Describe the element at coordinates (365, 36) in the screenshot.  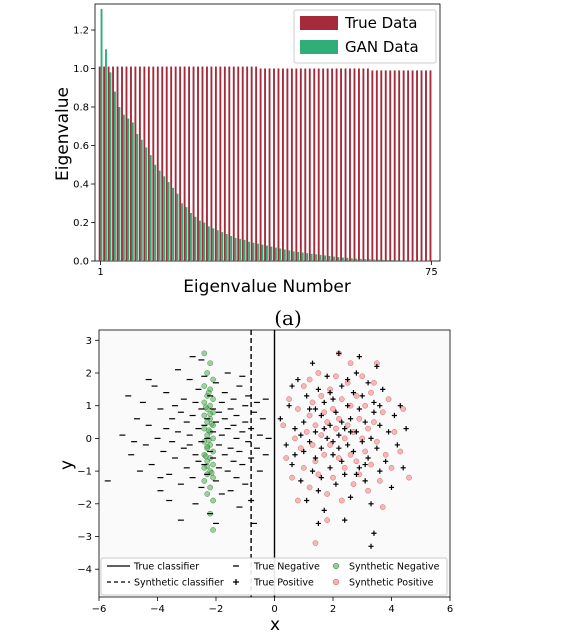
I see `bar-legend: True Data GAN Data` at that location.